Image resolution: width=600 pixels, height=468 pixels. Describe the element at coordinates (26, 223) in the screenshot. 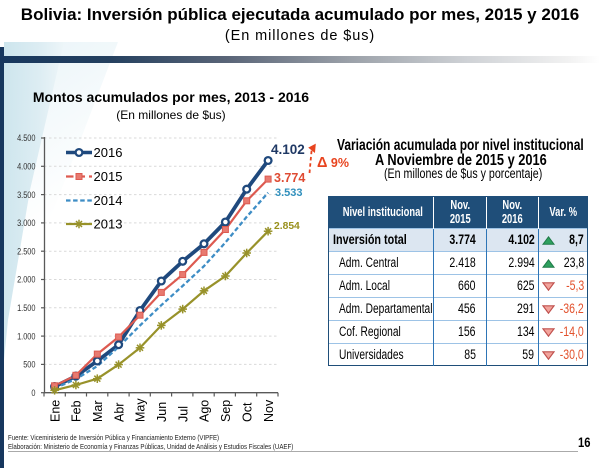

I see `svg-text: 3.000` at that location.